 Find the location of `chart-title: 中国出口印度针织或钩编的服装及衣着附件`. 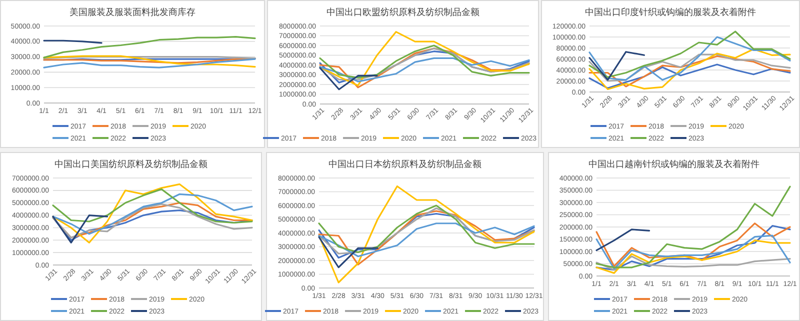

chart-title: 中国出口印度针织或钩编的服装及衣着附件 is located at coordinates (670, 12).